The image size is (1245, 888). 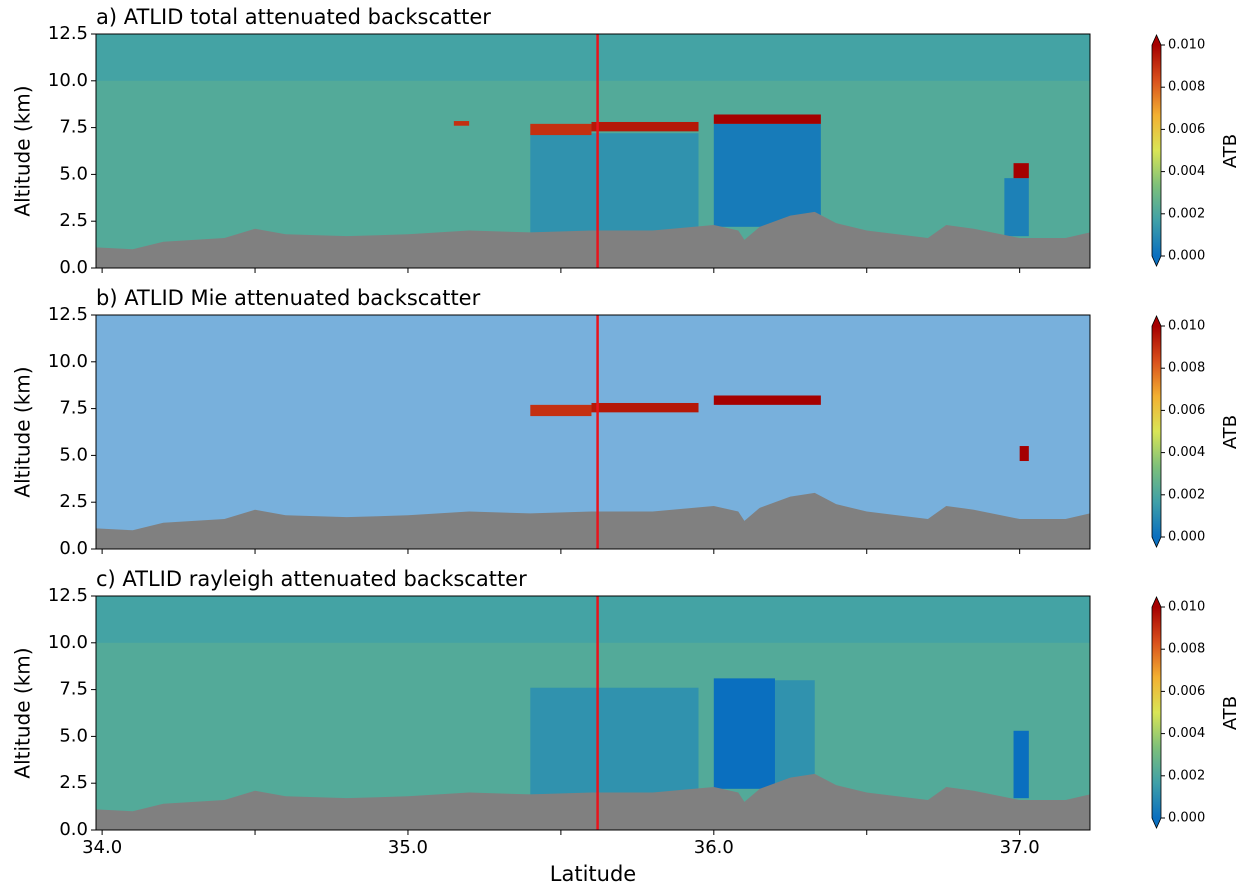 What do you see at coordinates (293, 17) in the screenshot?
I see `panel-title: a) ATLID total attenuated backscatter` at bounding box center [293, 17].